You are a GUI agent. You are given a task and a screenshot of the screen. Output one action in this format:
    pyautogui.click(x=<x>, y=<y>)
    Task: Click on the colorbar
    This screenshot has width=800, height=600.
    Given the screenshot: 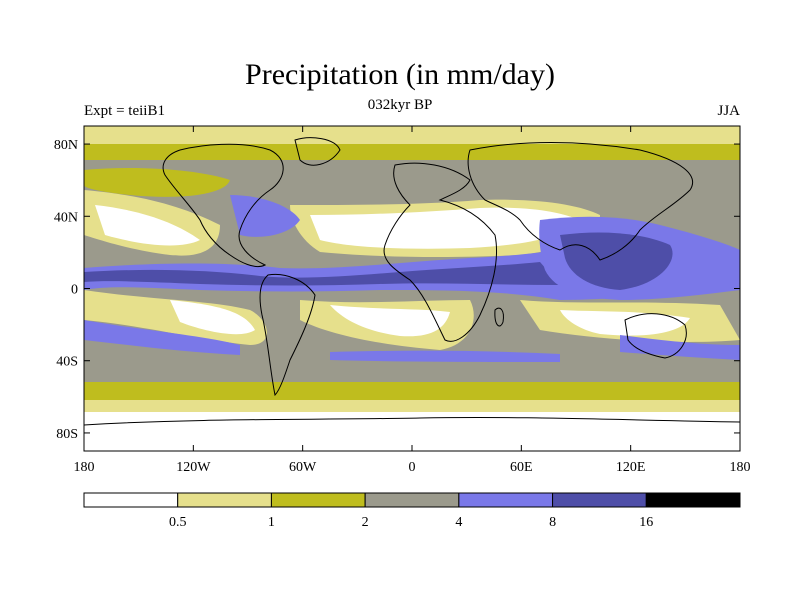 What is the action you would take?
    pyautogui.click(x=412, y=500)
    